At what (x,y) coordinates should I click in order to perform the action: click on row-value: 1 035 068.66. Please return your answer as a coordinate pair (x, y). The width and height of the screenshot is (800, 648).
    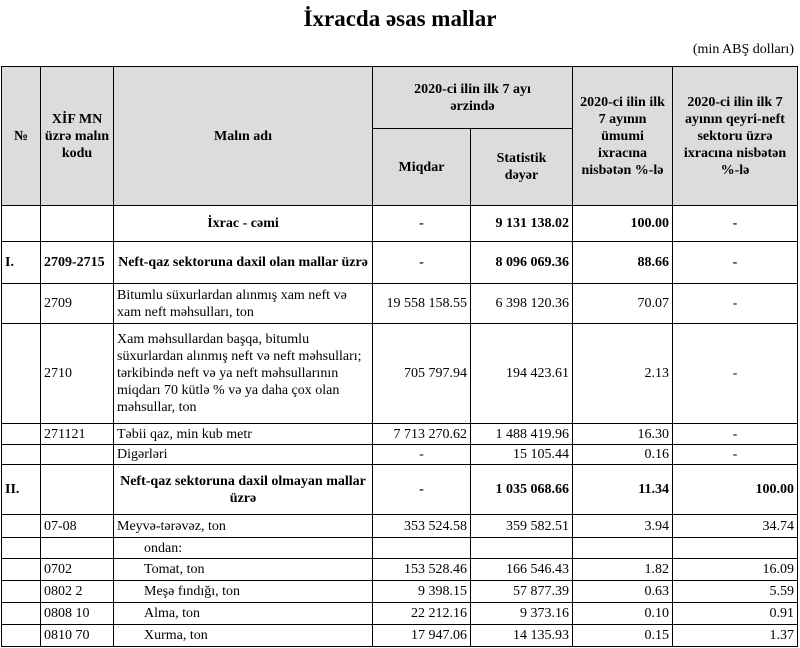
    Looking at the image, I should click on (521, 489).